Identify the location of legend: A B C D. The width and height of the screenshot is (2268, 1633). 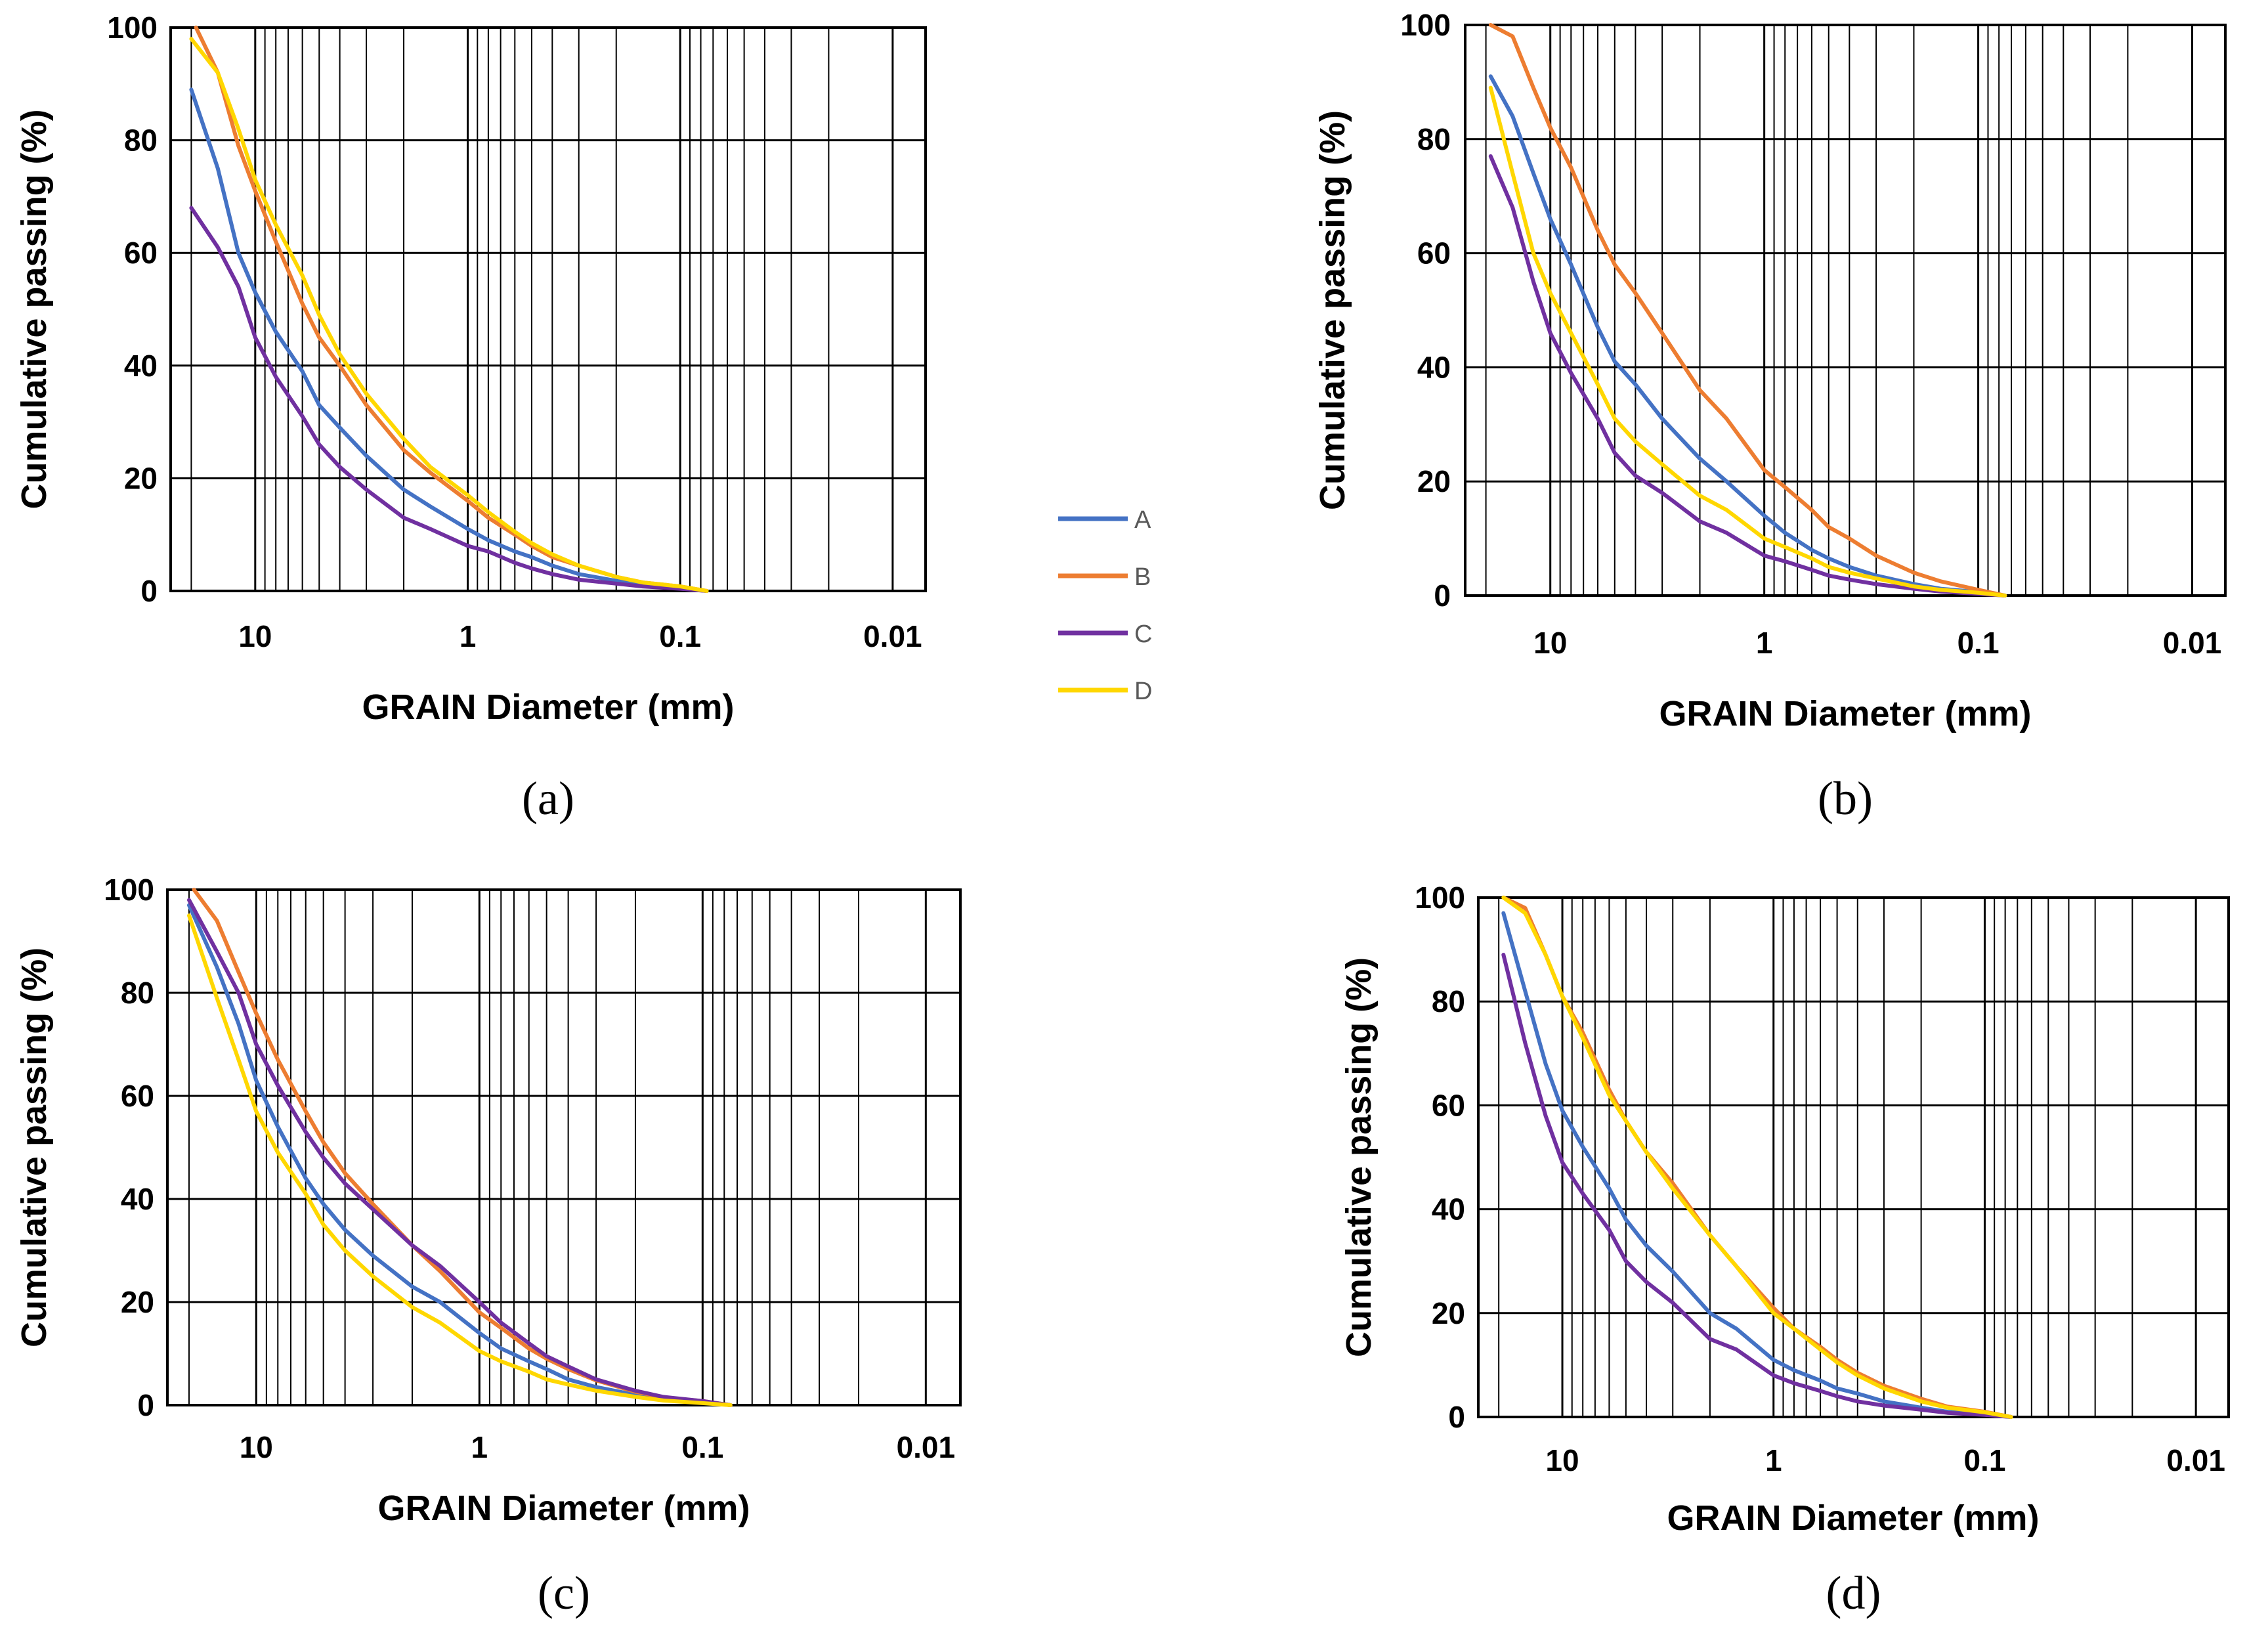
(1105, 605).